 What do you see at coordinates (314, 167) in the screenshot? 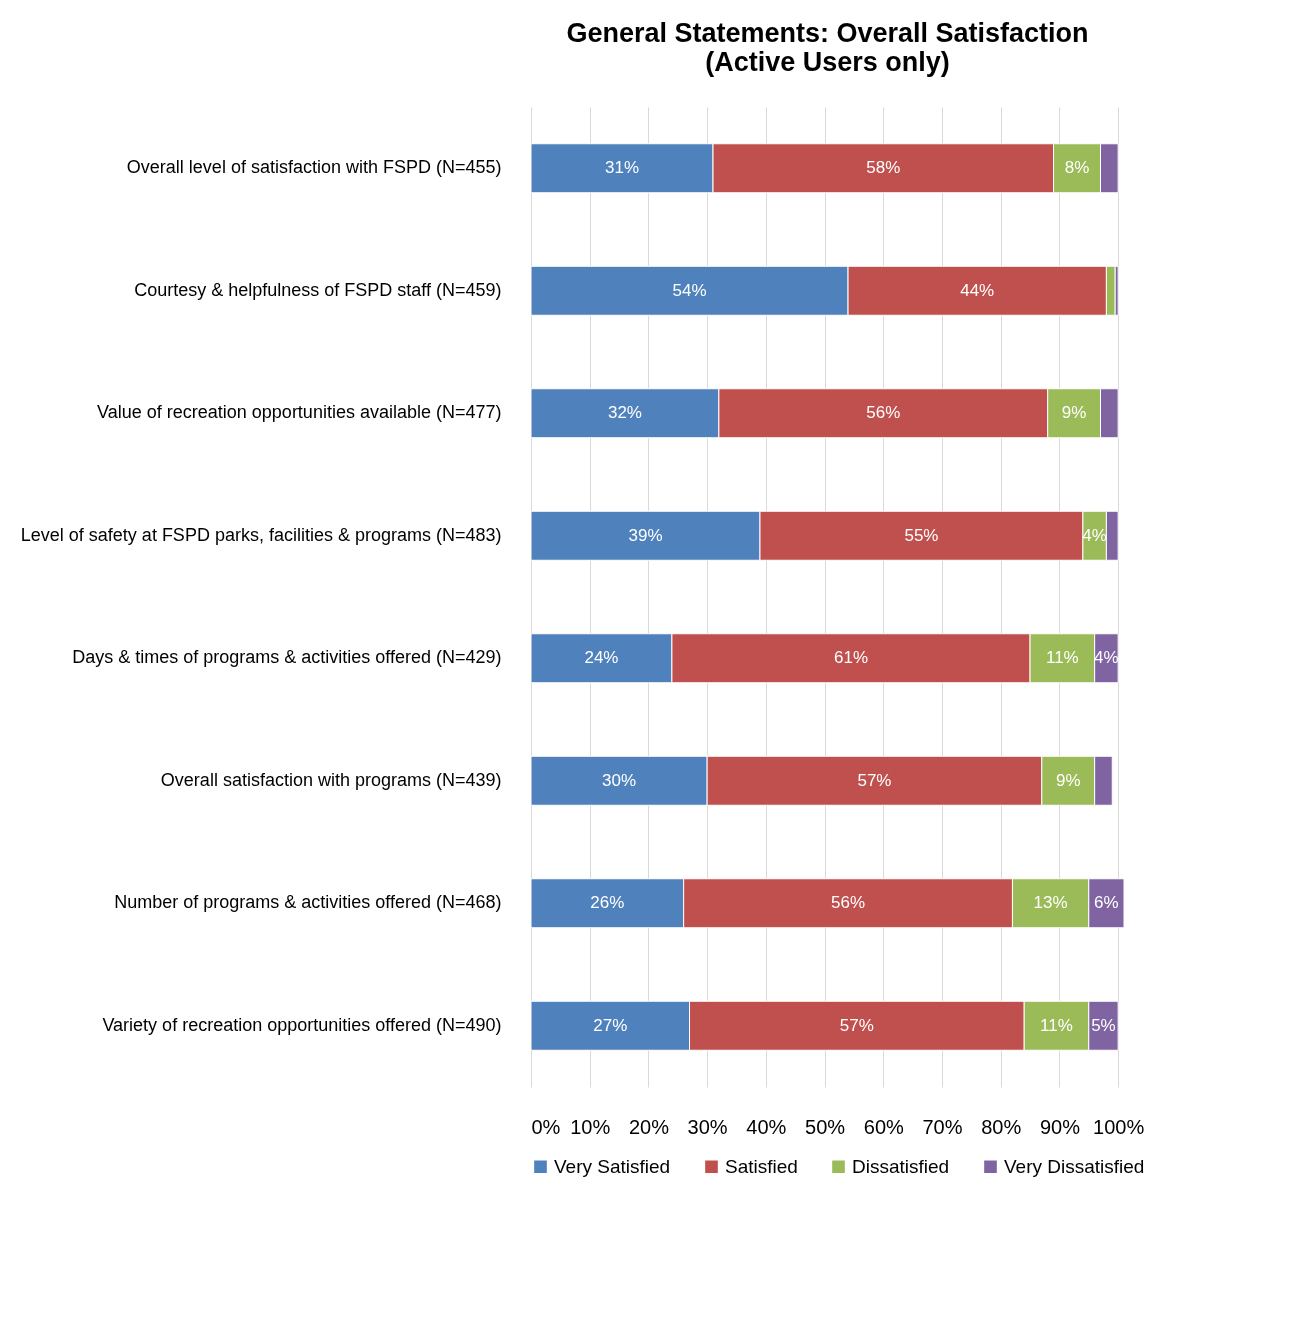
I see `y-tick-label: Overall level of satisfaction with FSPD (N=455)` at bounding box center [314, 167].